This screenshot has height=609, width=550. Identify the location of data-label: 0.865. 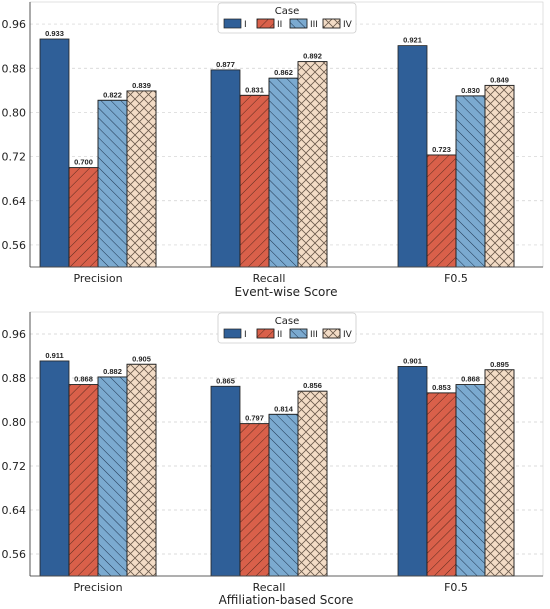
(225, 380).